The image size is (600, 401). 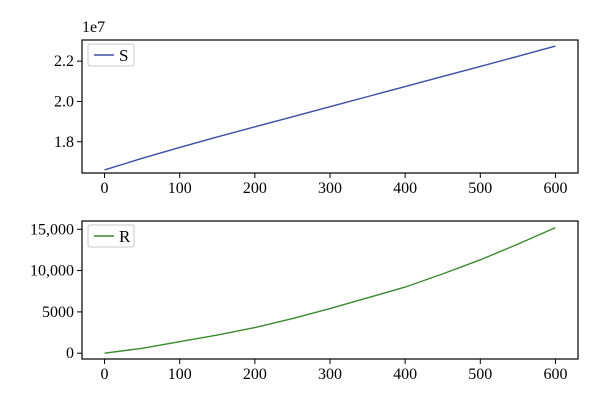 What do you see at coordinates (93, 27) in the screenshot?
I see `y-axis-exponent-label: 1e7` at bounding box center [93, 27].